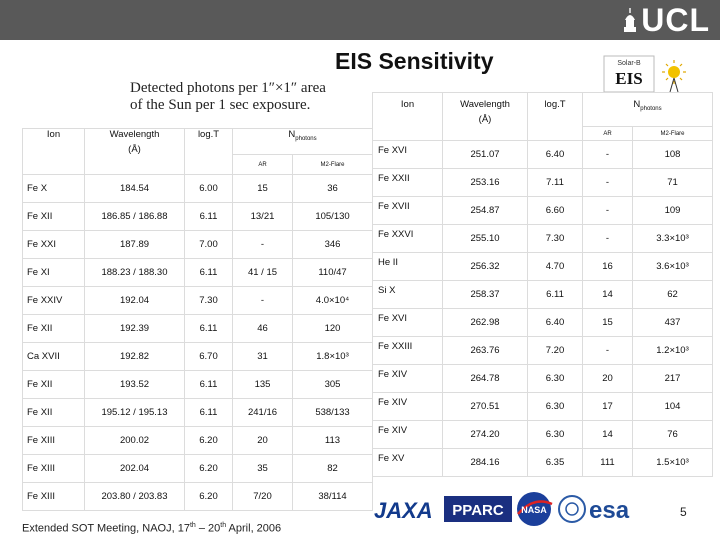 Image resolution: width=720 pixels, height=540 pixels. Describe the element at coordinates (360, 20) in the screenshot. I see `header-bar: UCL` at that location.